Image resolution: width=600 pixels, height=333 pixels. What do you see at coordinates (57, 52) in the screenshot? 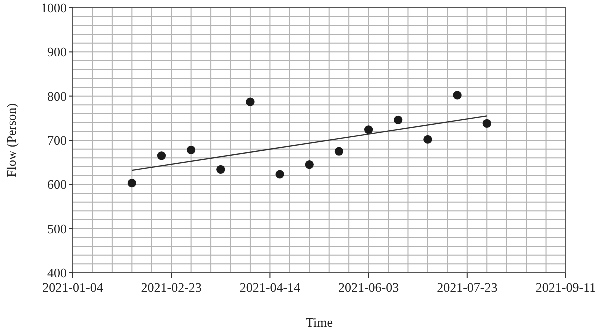
I see `y-tick-label: 900` at bounding box center [57, 52].